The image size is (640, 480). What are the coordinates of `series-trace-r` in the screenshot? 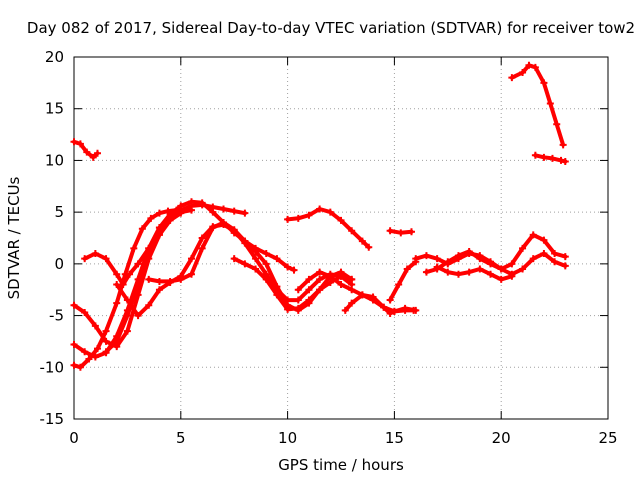 It's located at (537, 105).